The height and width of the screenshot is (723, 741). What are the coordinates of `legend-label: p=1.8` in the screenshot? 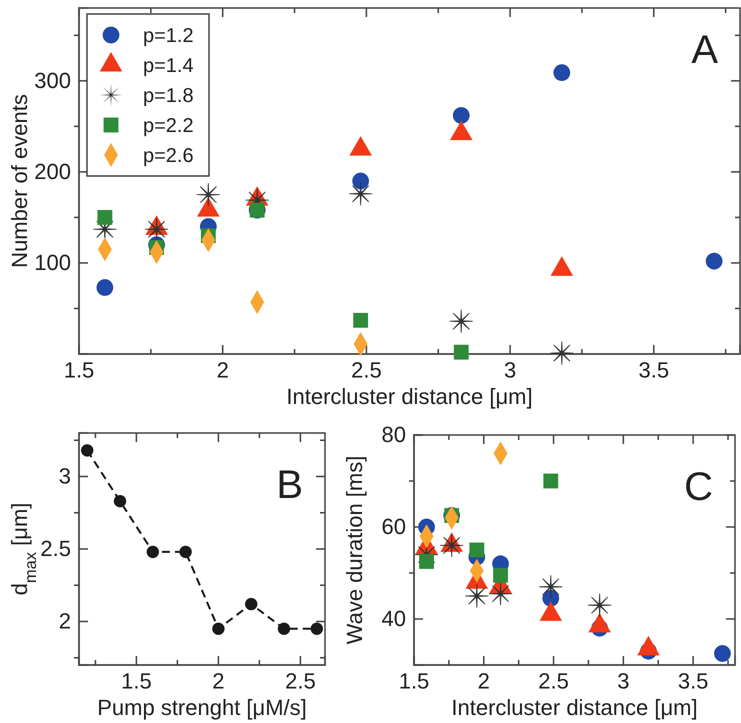 It's located at (168, 96).